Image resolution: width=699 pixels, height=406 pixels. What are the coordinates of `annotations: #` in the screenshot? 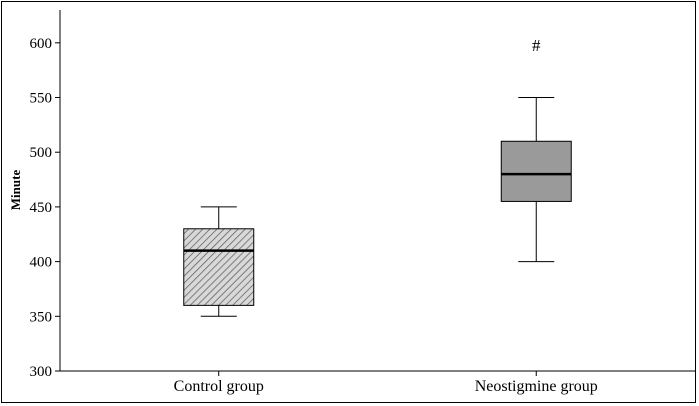 It's located at (536, 45).